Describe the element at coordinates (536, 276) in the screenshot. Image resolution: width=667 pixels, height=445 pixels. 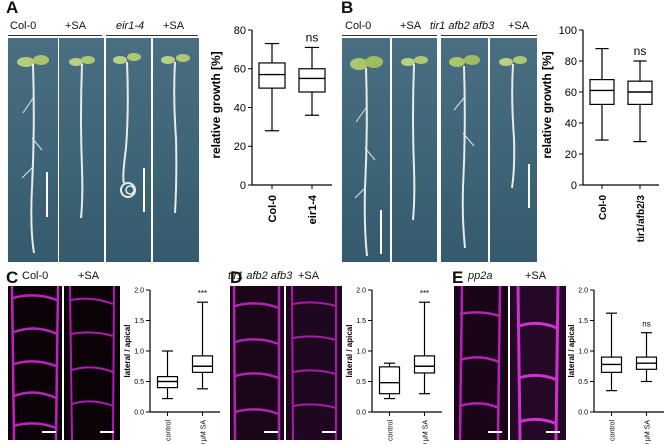
I see `header-e-sa: +SA` at that location.